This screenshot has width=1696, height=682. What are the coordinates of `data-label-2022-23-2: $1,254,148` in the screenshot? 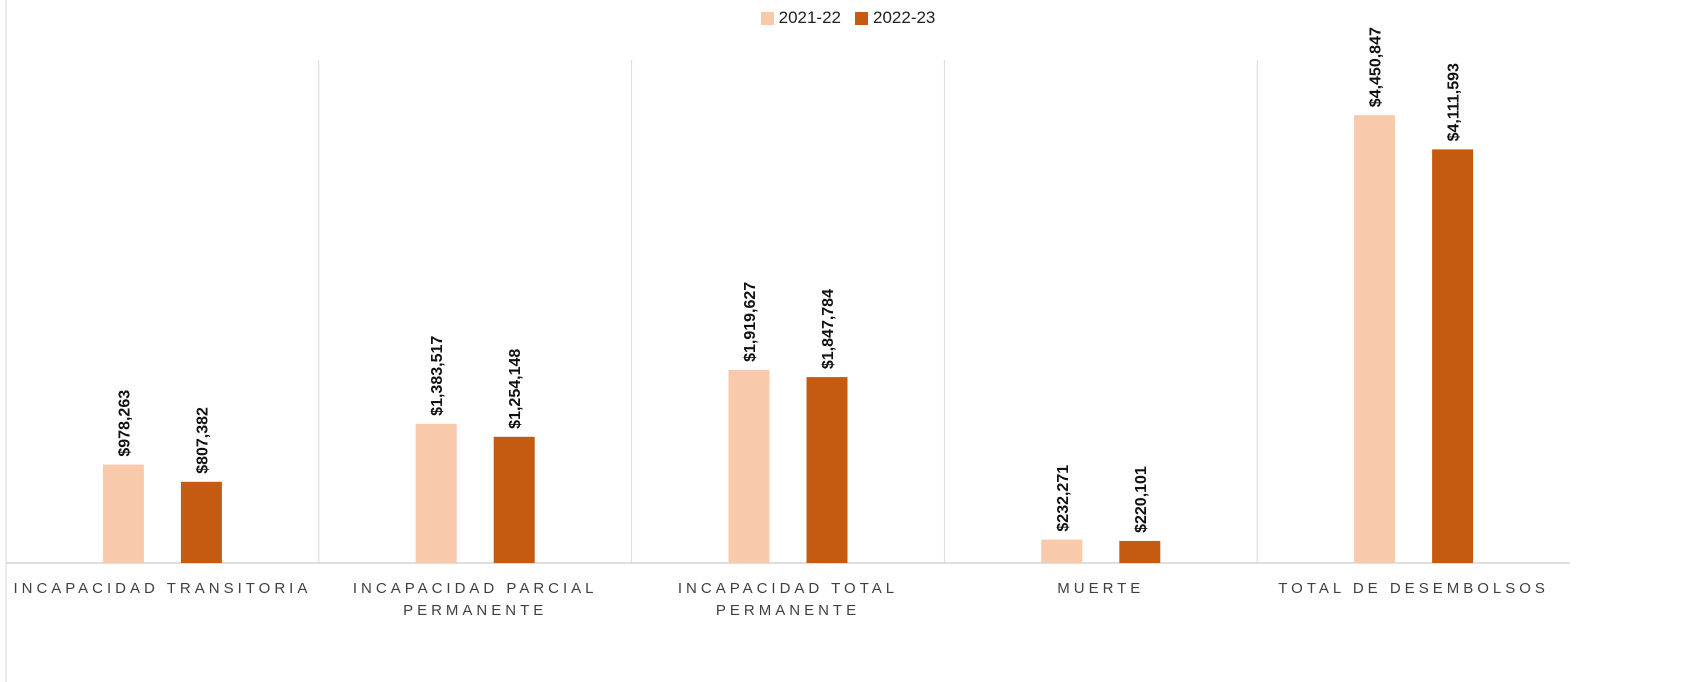 It's located at (515, 389).